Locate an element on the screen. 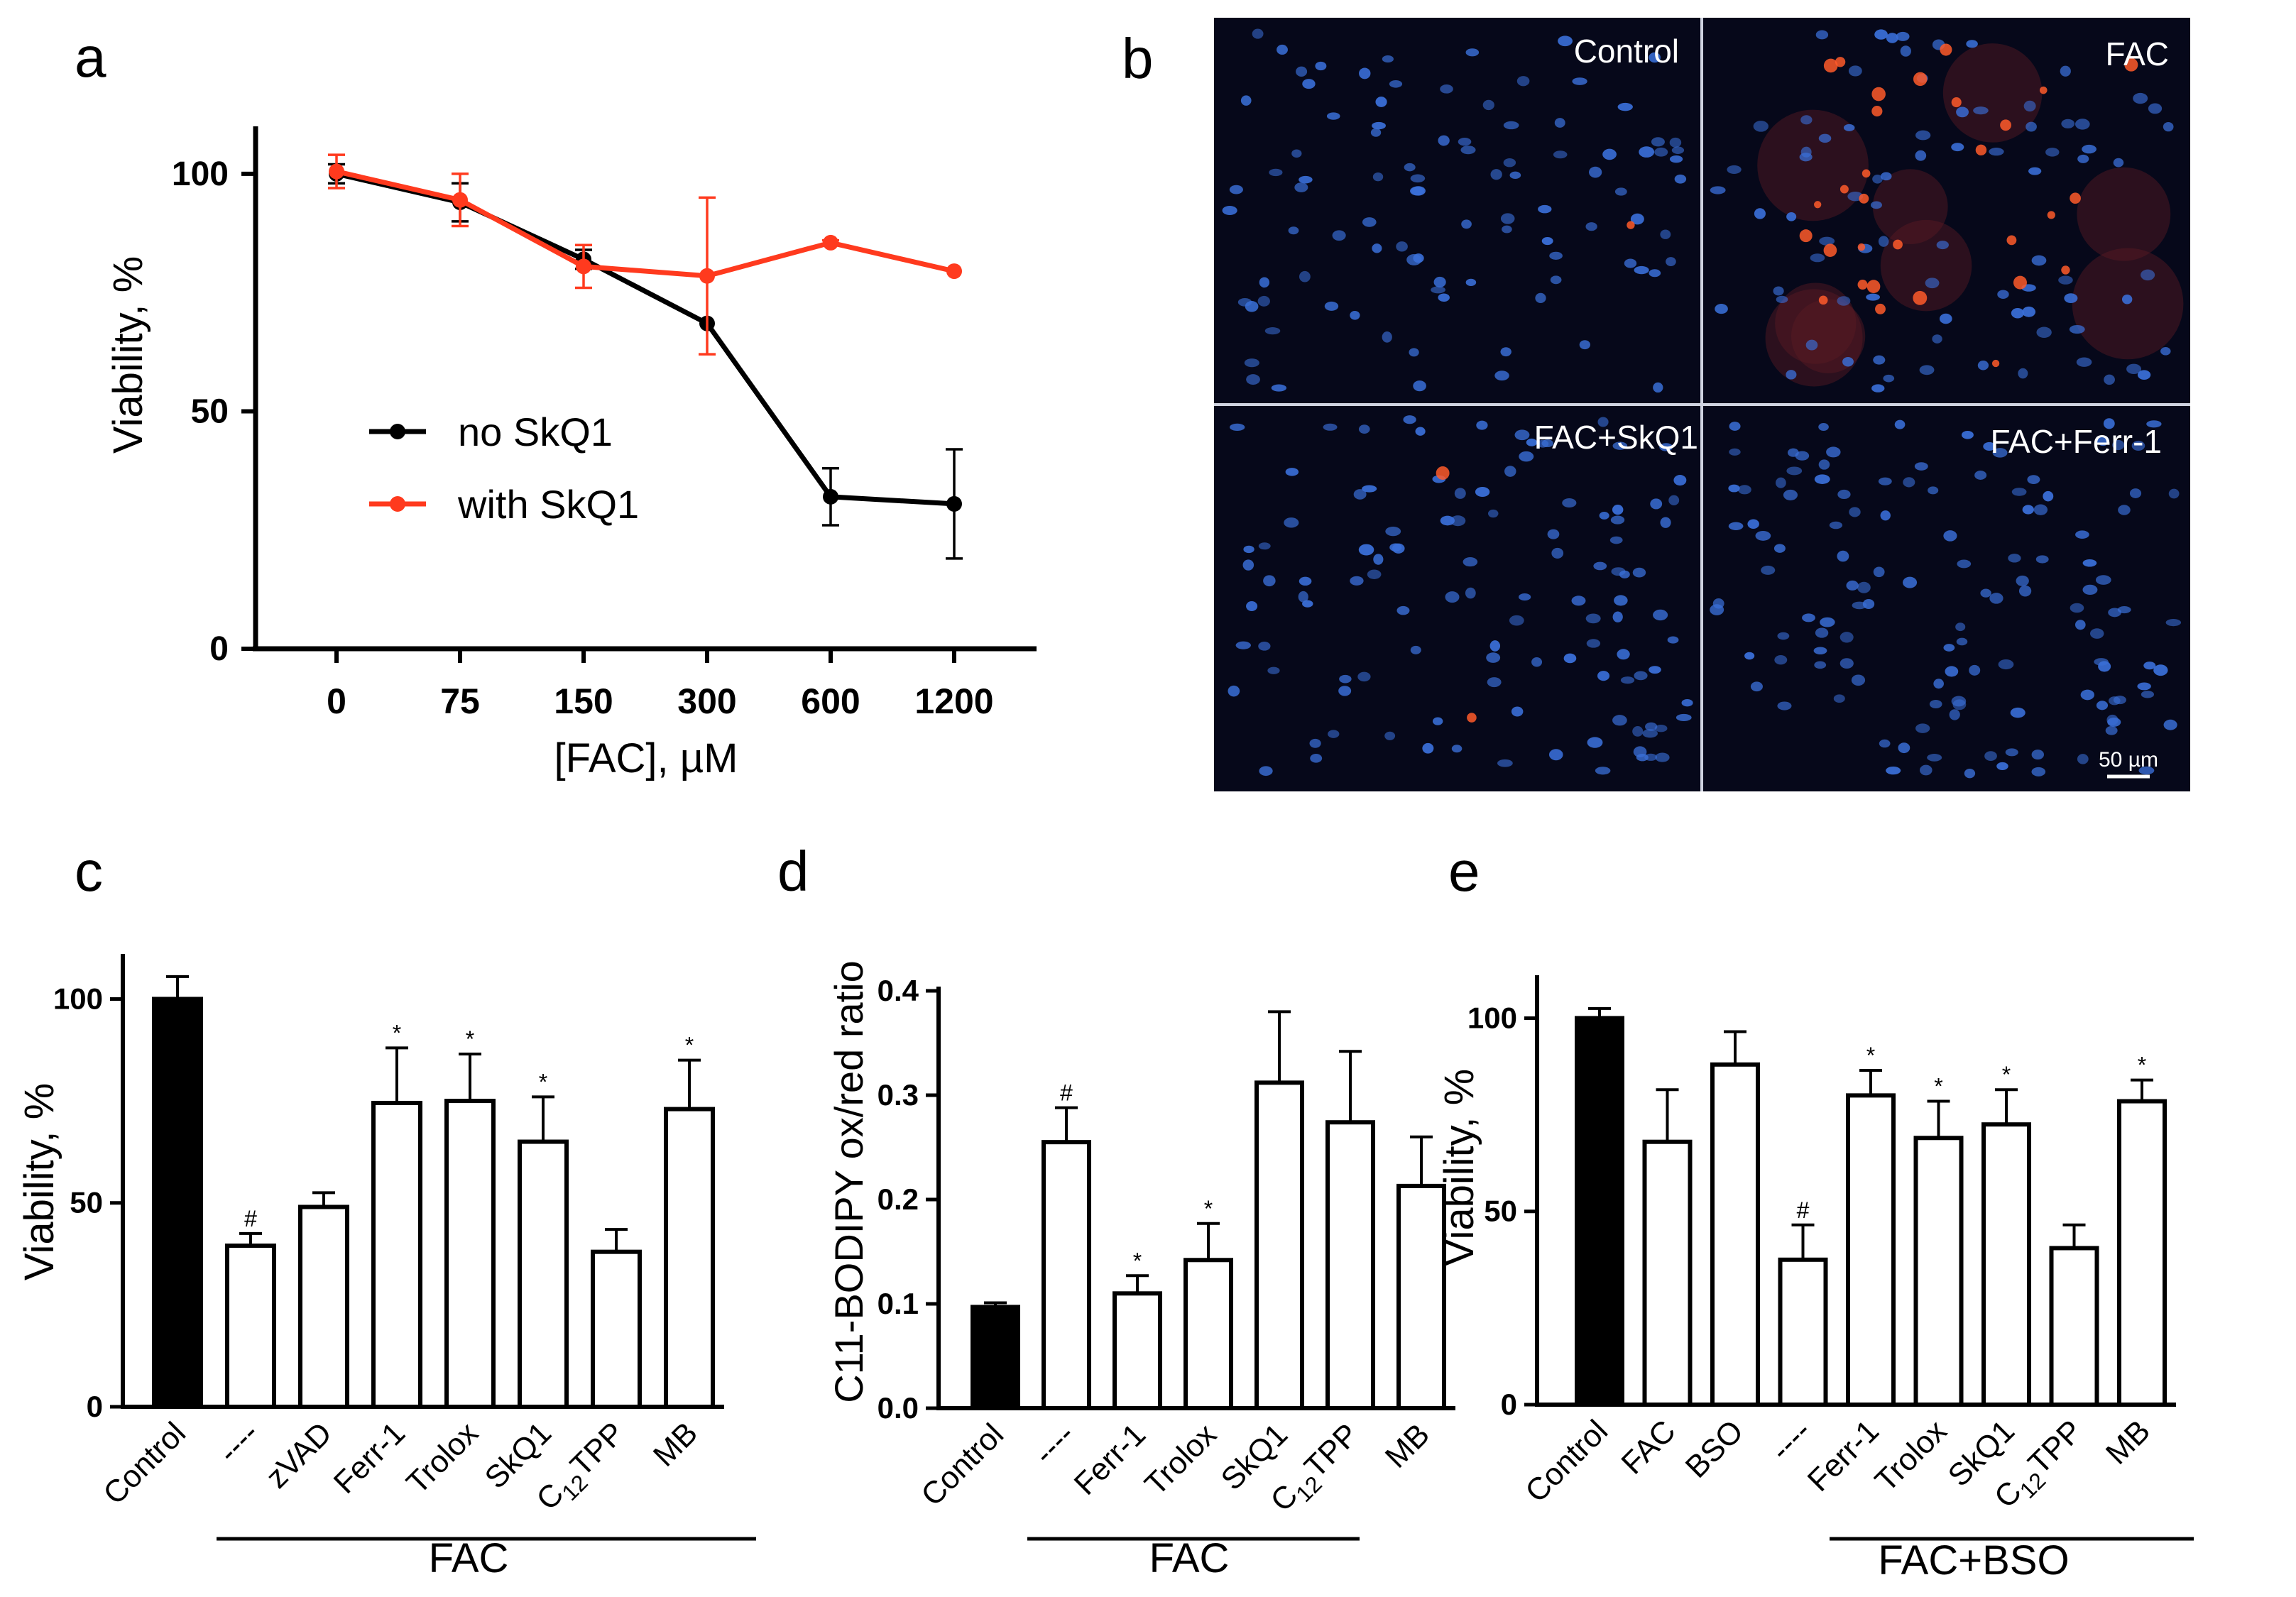 The height and width of the screenshot is (1597, 2296). y-axis-title: Viability, % is located at coordinates (39, 1181).